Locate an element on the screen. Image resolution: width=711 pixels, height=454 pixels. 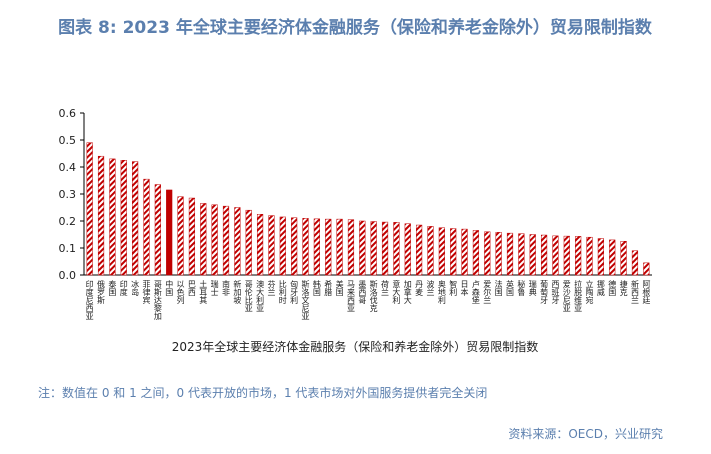
x-tick-label: 俄罗斯 is located at coordinates (101, 292).